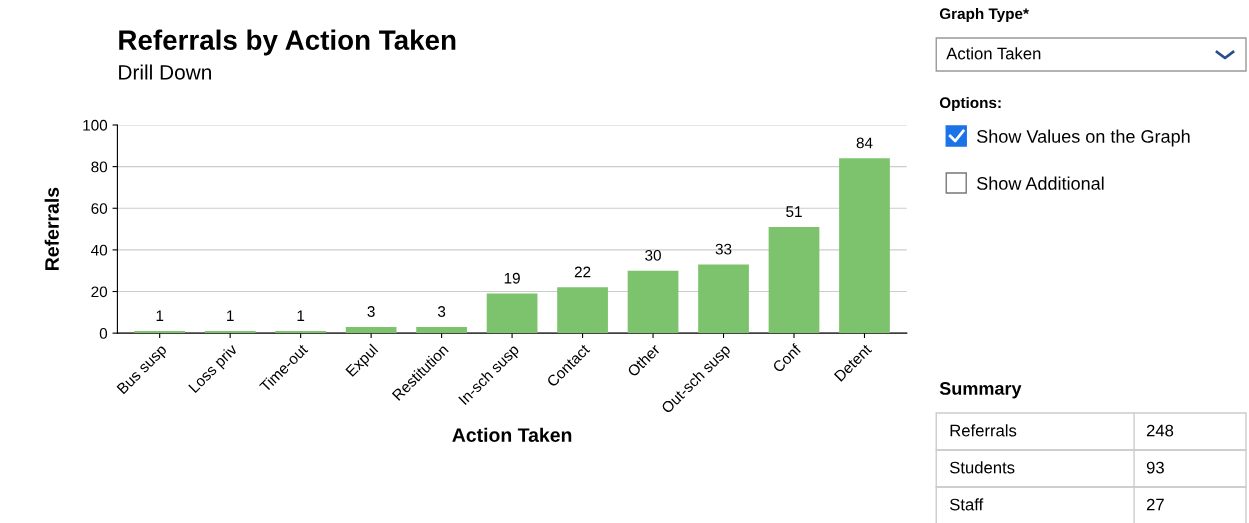 Image resolution: width=1249 pixels, height=523 pixels. What do you see at coordinates (1040, 183) in the screenshot?
I see `text: Show Additional` at bounding box center [1040, 183].